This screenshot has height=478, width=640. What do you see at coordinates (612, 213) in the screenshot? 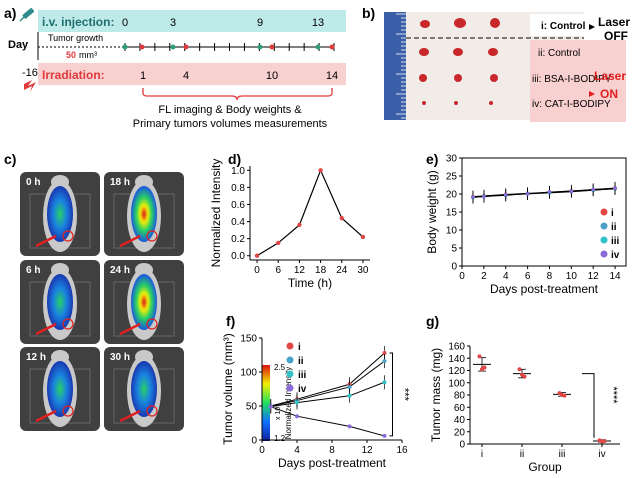
I see `legend-label: i` at bounding box center [612, 213].